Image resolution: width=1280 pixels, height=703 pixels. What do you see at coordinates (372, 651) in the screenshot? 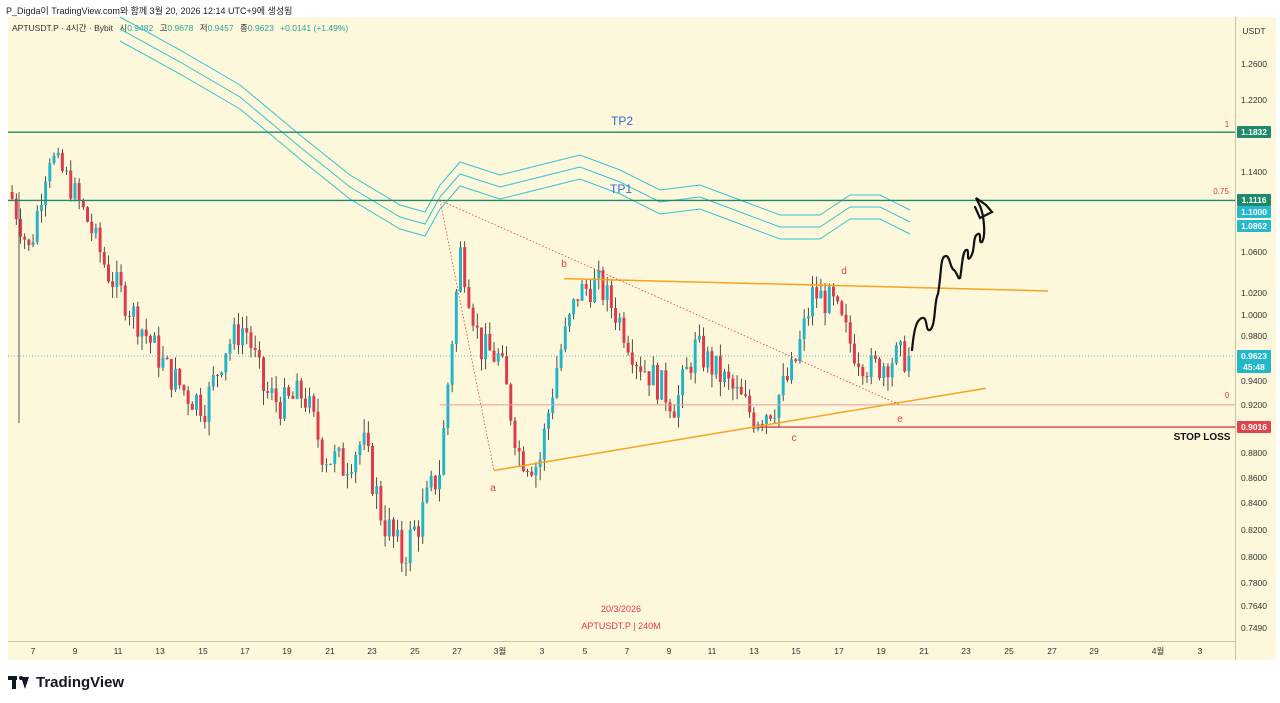
I see `time-tick-label: 23` at bounding box center [372, 651].